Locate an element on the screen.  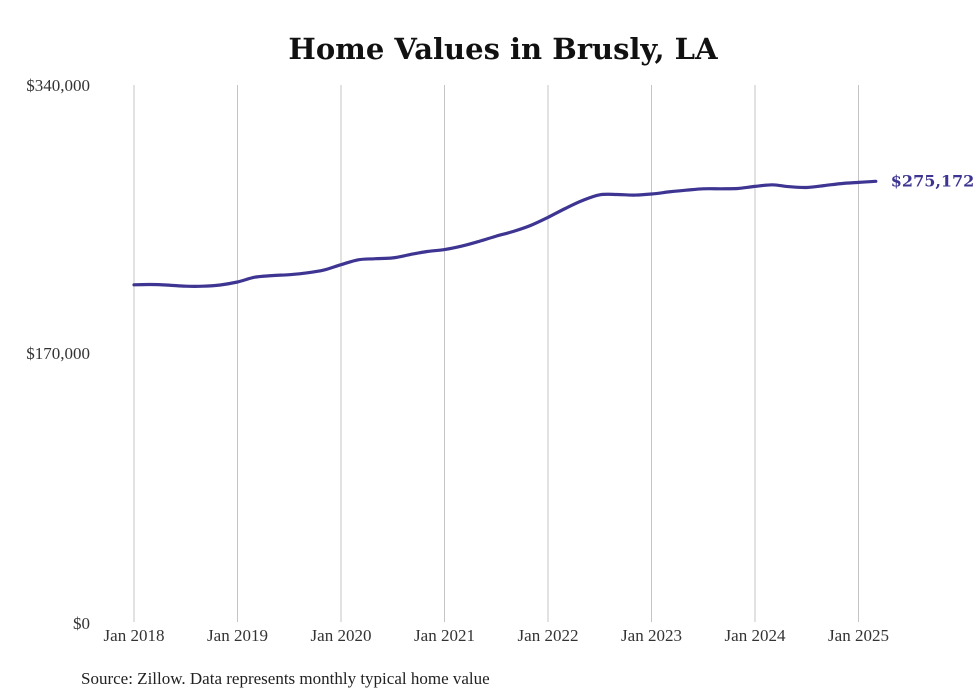
x-tick-label: Jan 2021 is located at coordinates (444, 635).